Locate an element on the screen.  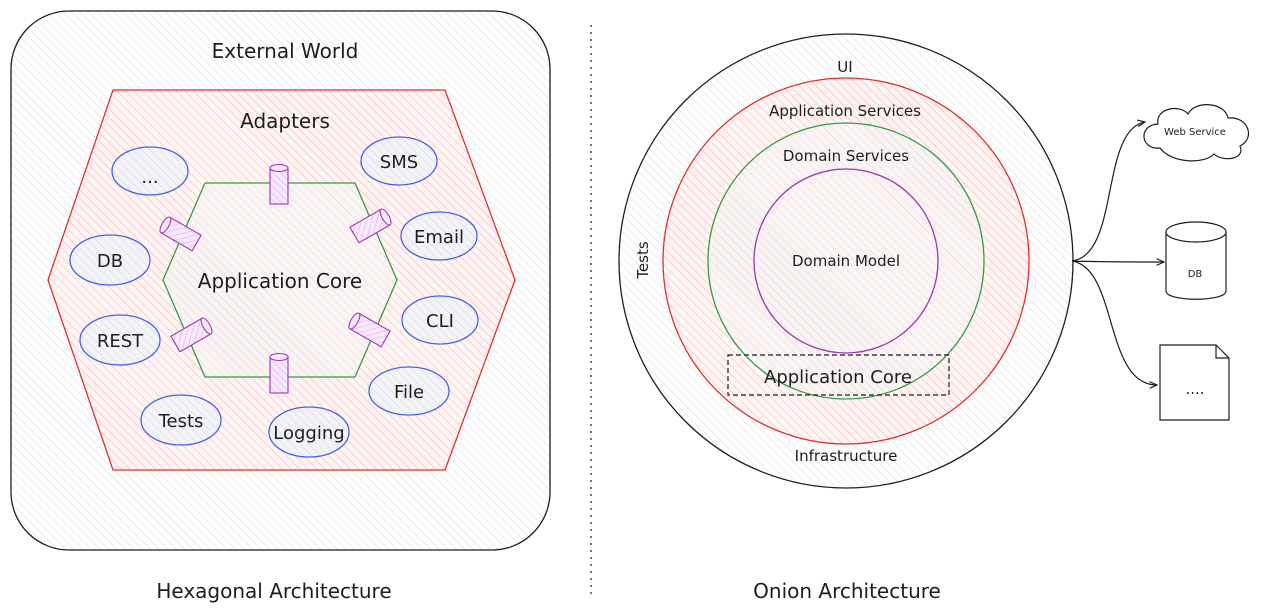
port-lower-left is located at coordinates (191, 335).